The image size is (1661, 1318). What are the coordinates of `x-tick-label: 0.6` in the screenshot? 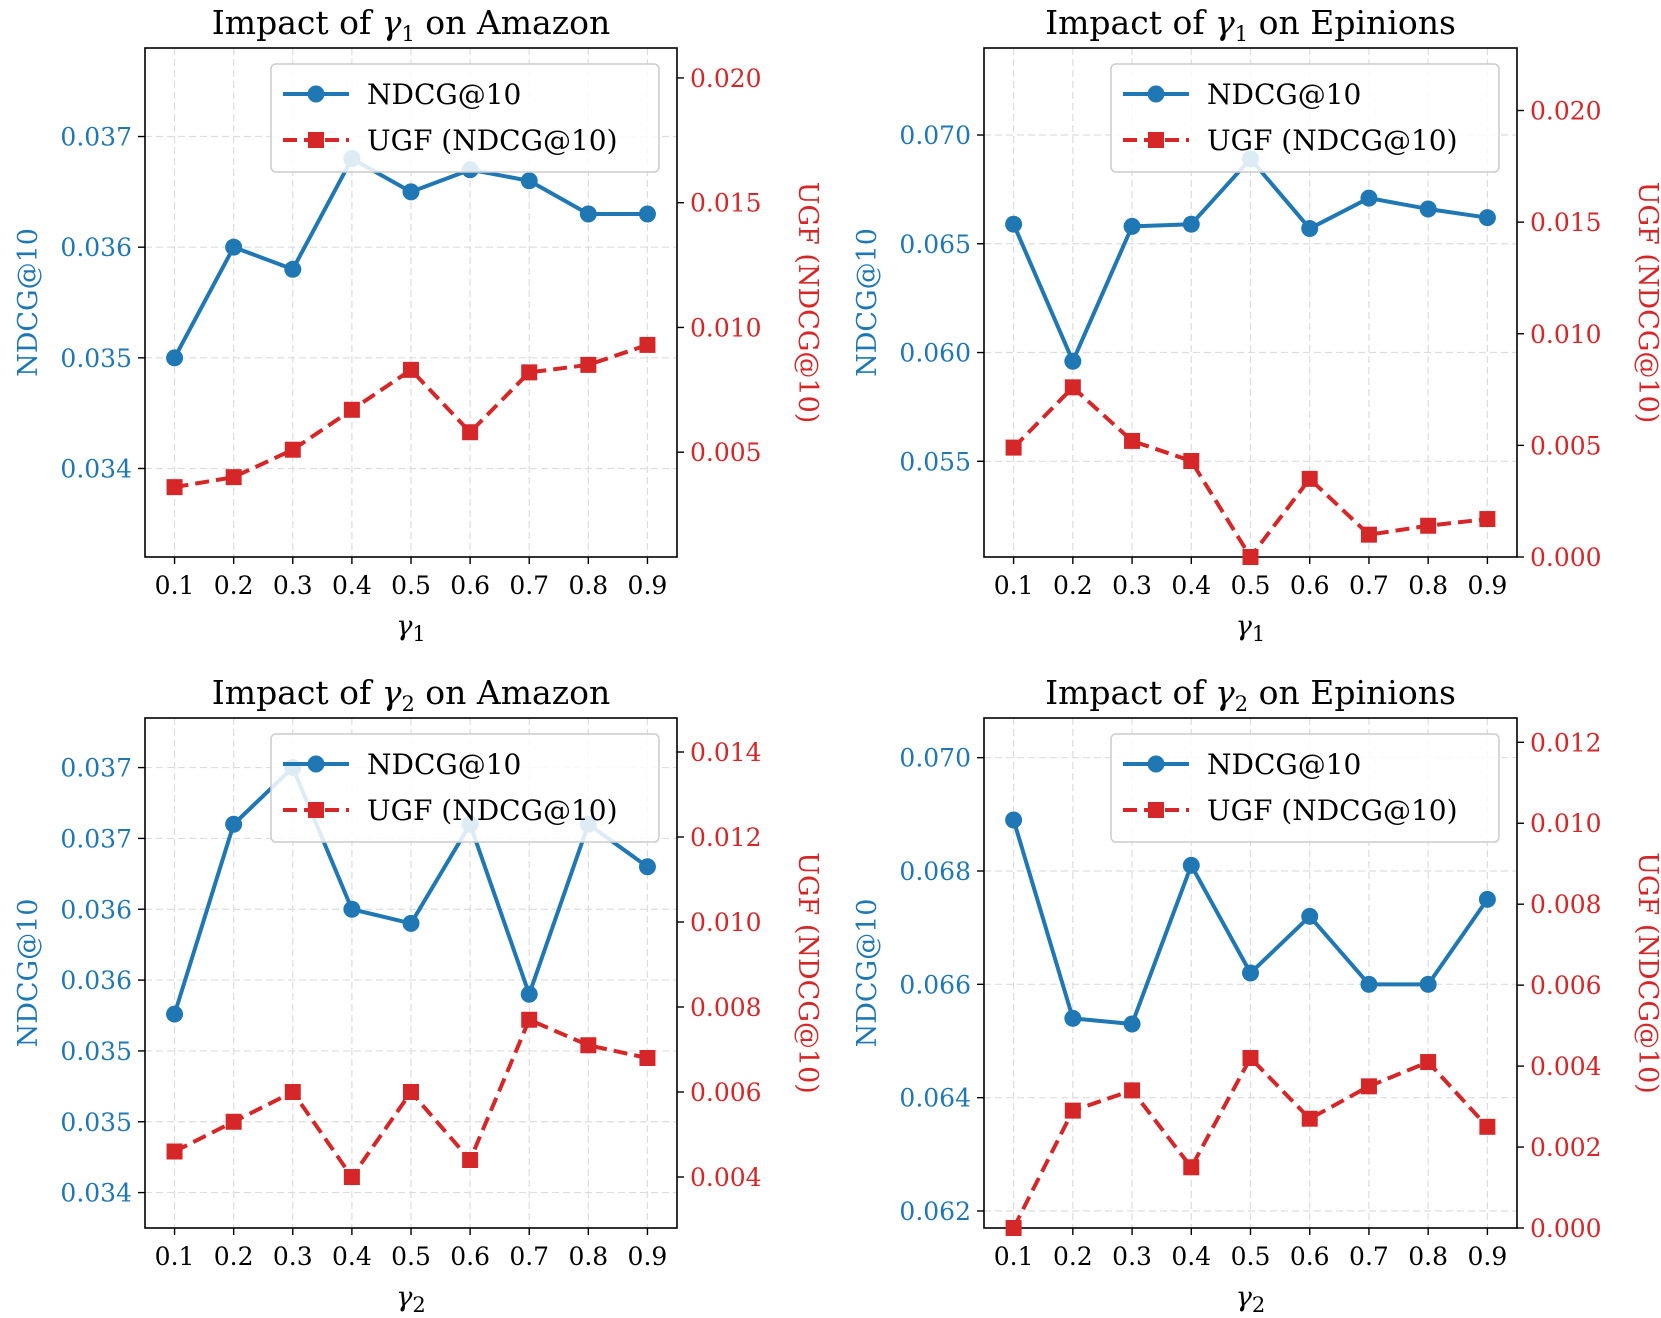 It's located at (470, 585).